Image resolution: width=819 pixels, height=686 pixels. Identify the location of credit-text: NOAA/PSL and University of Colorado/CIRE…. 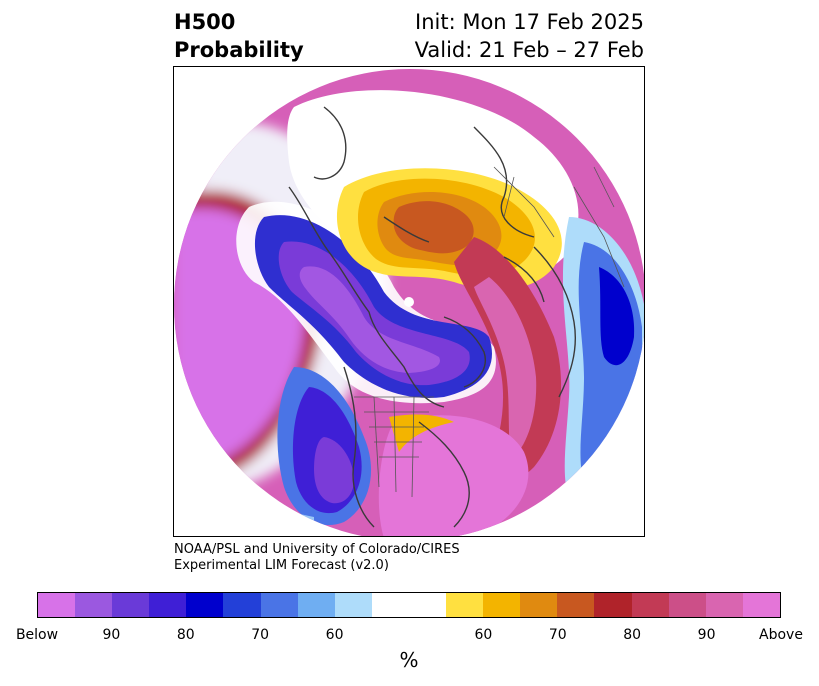
(317, 558).